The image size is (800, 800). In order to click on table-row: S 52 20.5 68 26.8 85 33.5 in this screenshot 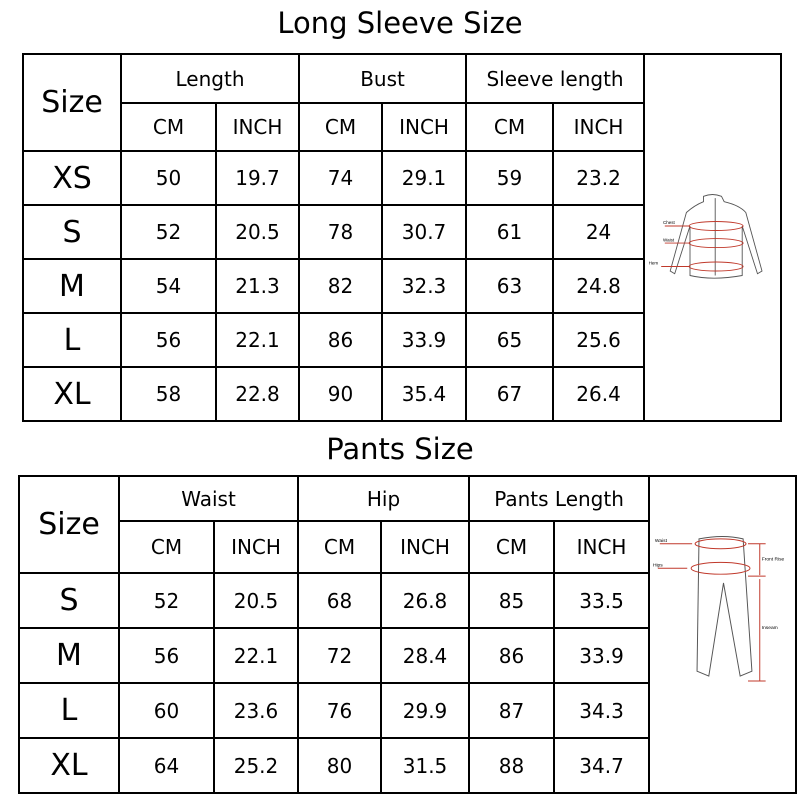, I will do `click(407, 600)`.